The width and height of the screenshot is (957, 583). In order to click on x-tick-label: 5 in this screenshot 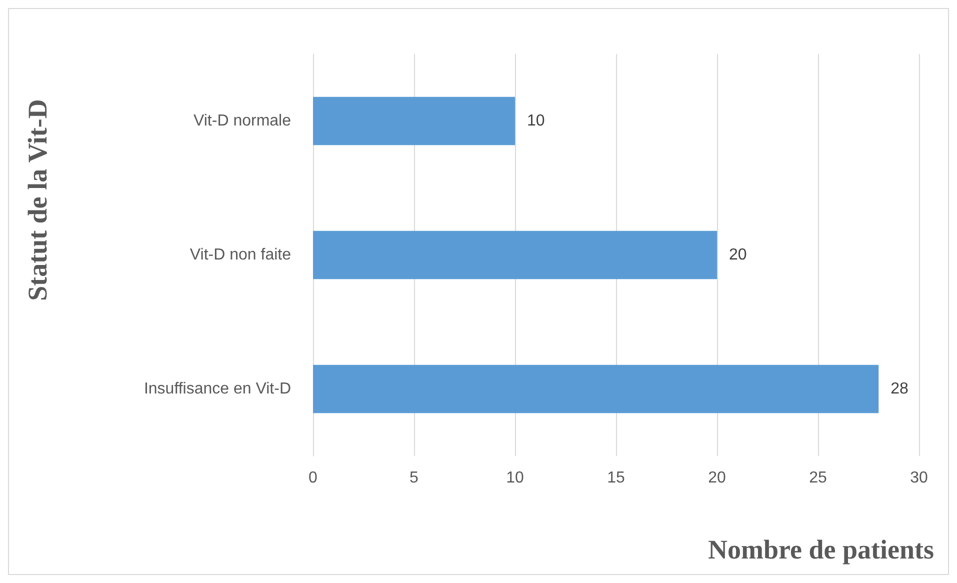, I will do `click(414, 478)`.